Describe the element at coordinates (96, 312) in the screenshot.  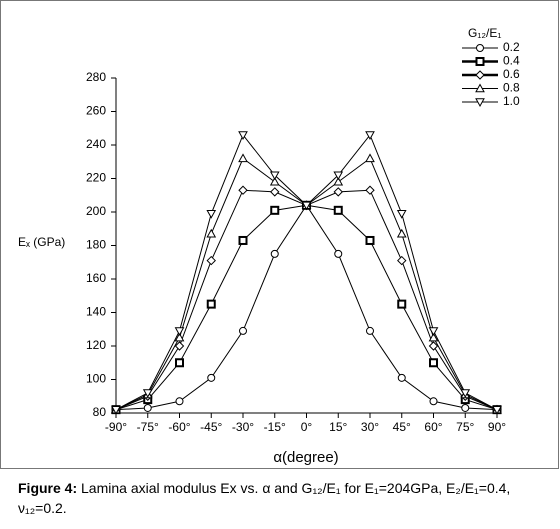
I see `y-tick-label: 140` at that location.